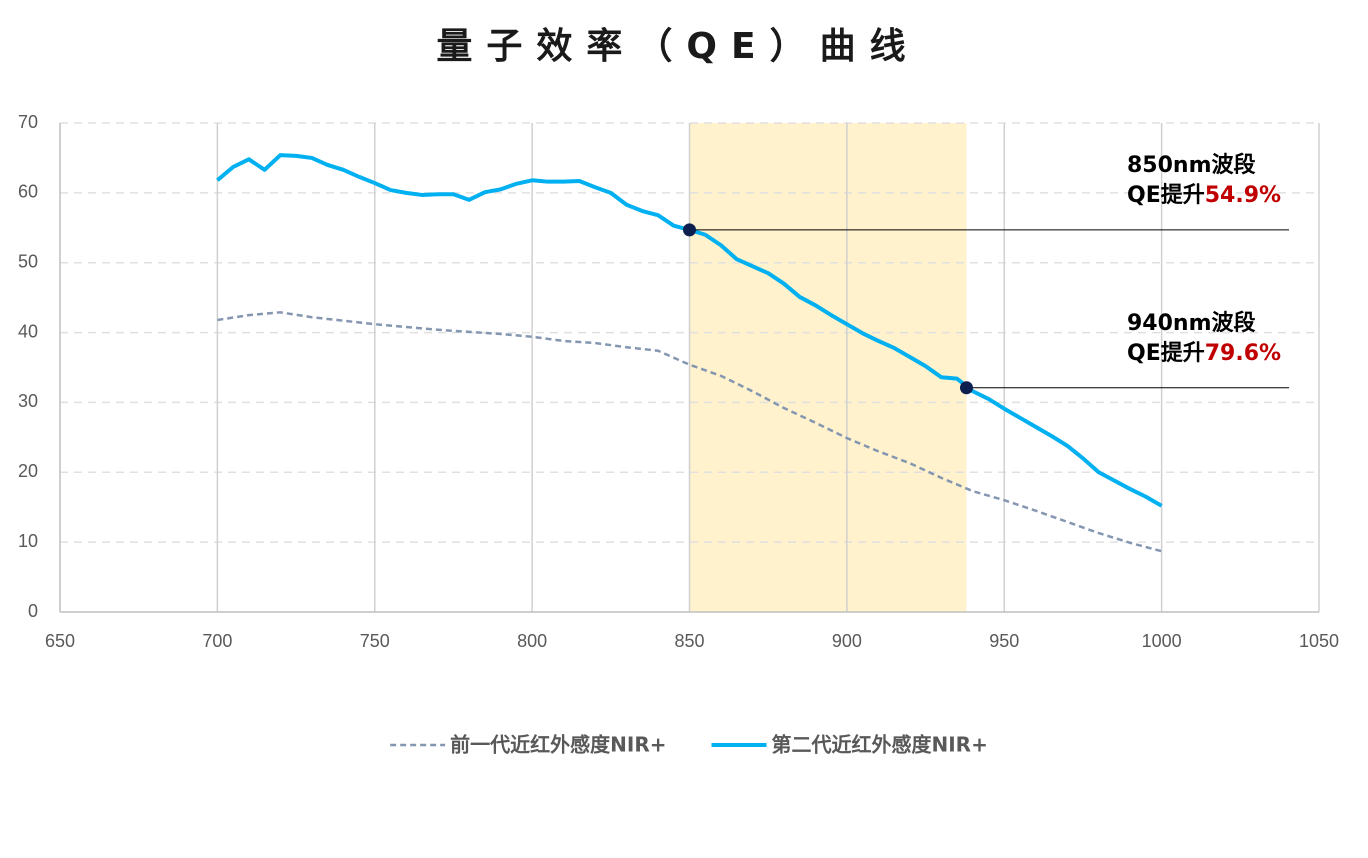  I want to click on x-tick-label: 750, so click(375, 641).